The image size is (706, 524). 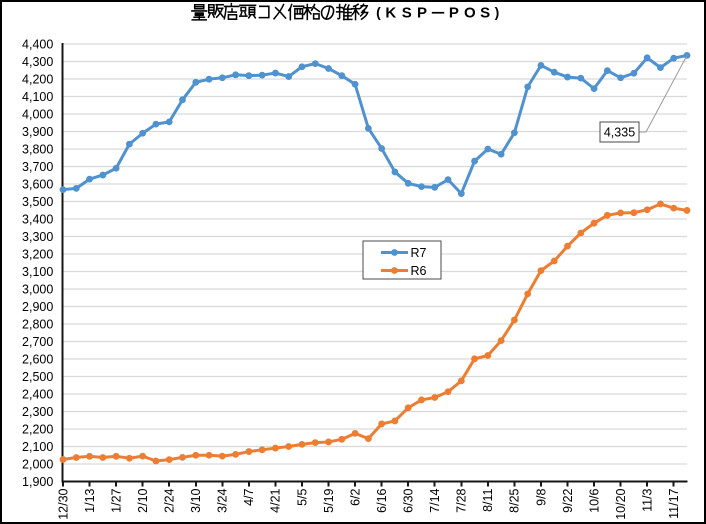 I want to click on svg-text: 4,300, so click(x=37, y=62).